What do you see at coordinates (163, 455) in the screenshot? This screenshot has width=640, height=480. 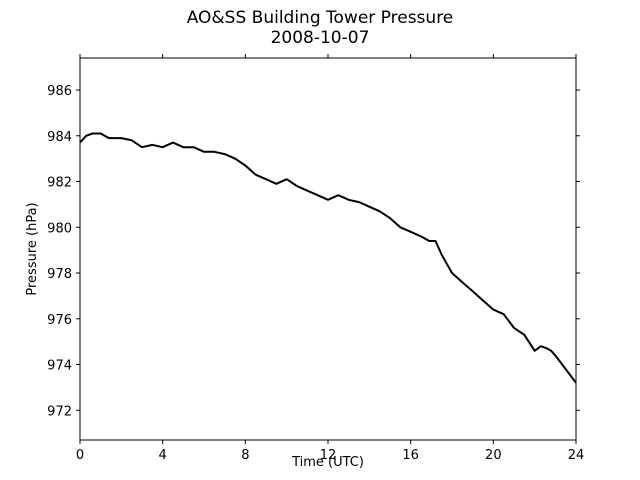 I see `x-tick-label: 4` at bounding box center [163, 455].